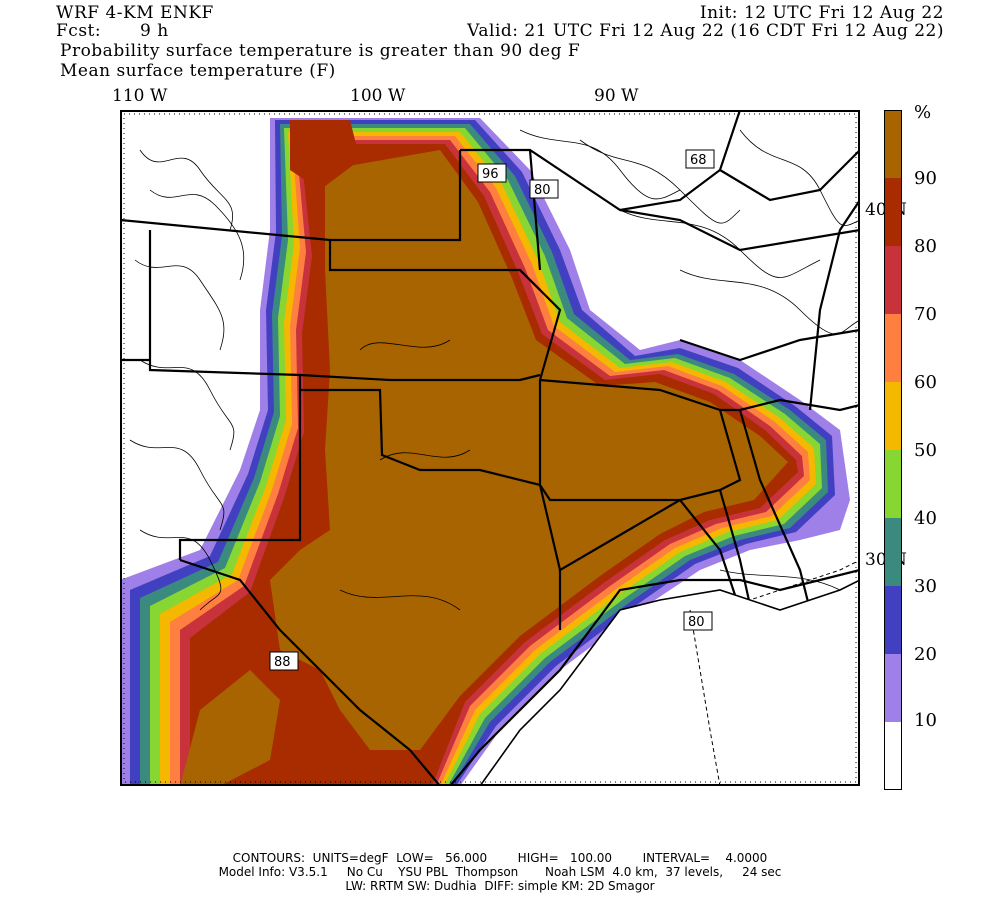  I want to click on contour-label-88: 88, so click(284, 661).